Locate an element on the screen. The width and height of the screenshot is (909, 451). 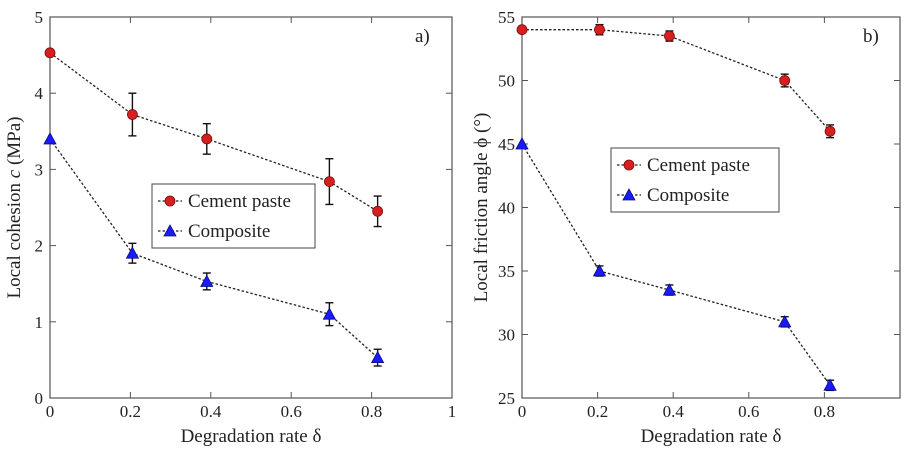
y-tick-label: 40 is located at coordinates (506, 208).